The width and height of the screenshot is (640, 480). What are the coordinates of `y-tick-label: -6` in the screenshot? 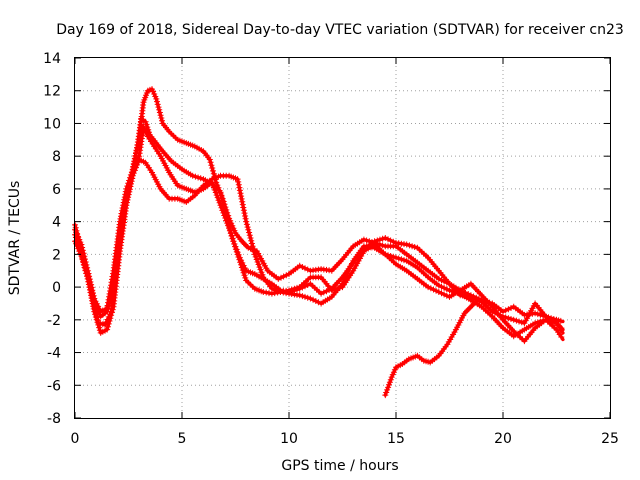 It's located at (54, 386).